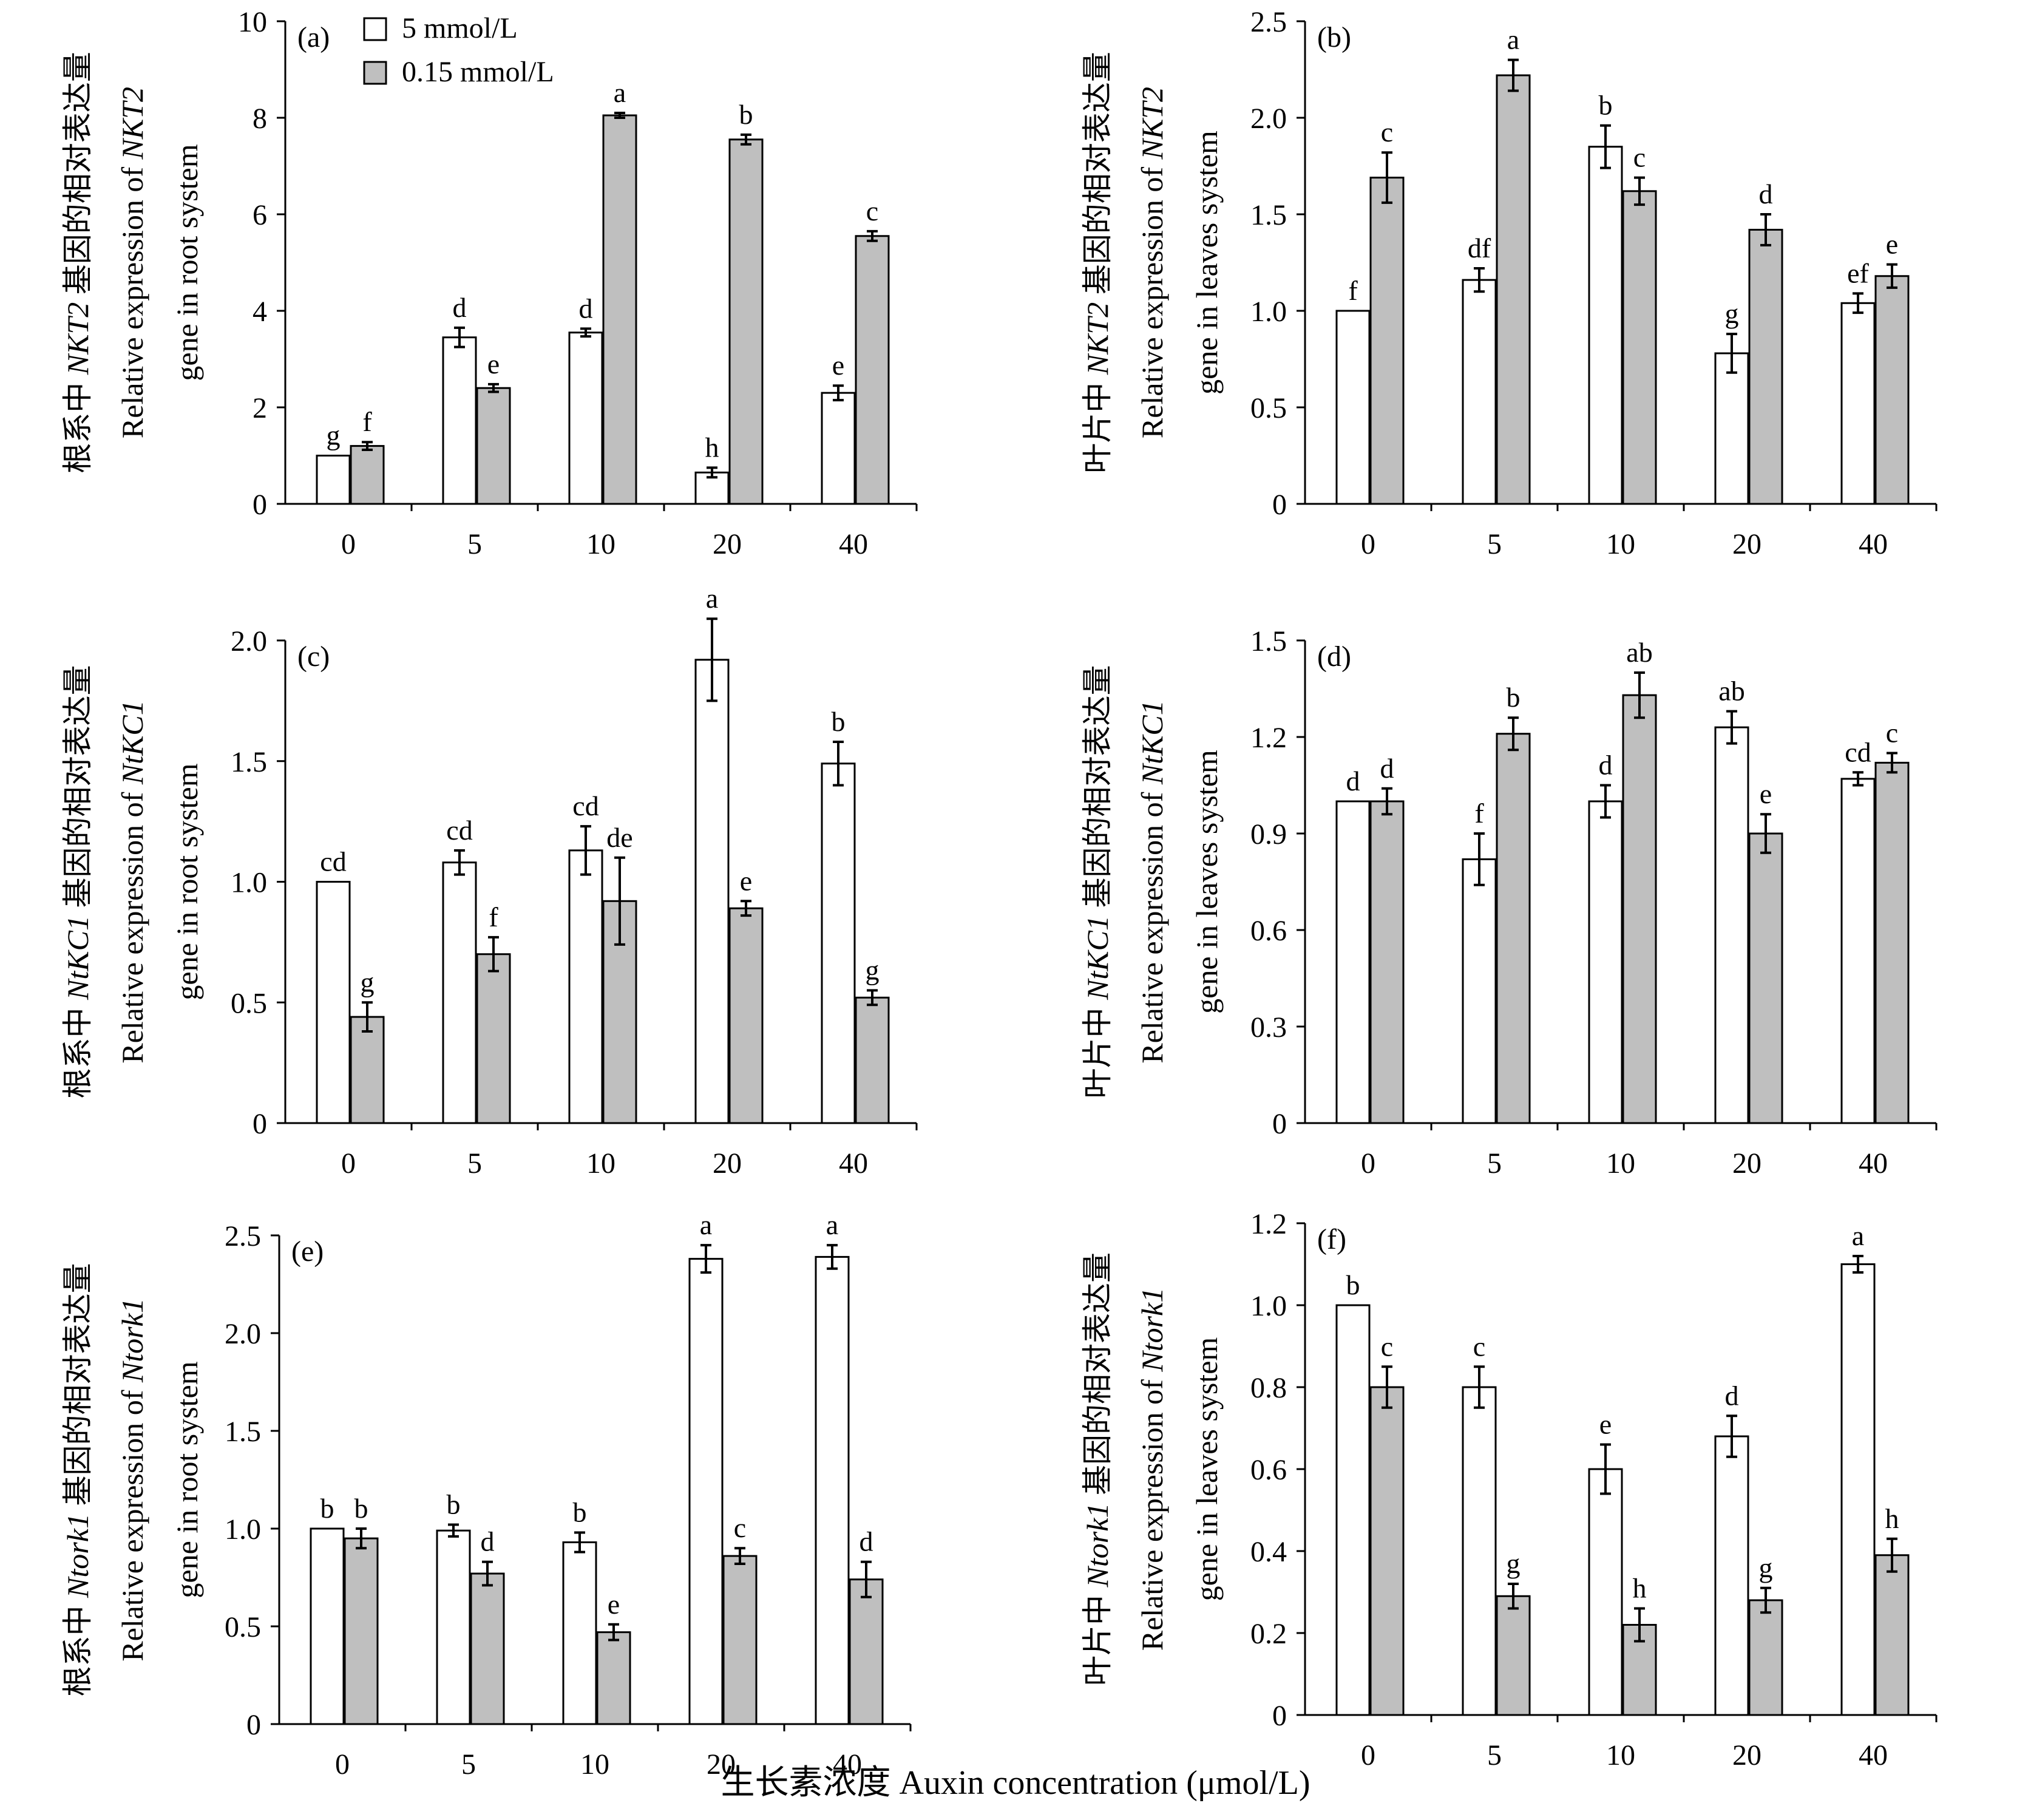 The image size is (2031, 1820). Describe the element at coordinates (478, 72) in the screenshot. I see `legend-label: 0.15 mmol/L` at that location.